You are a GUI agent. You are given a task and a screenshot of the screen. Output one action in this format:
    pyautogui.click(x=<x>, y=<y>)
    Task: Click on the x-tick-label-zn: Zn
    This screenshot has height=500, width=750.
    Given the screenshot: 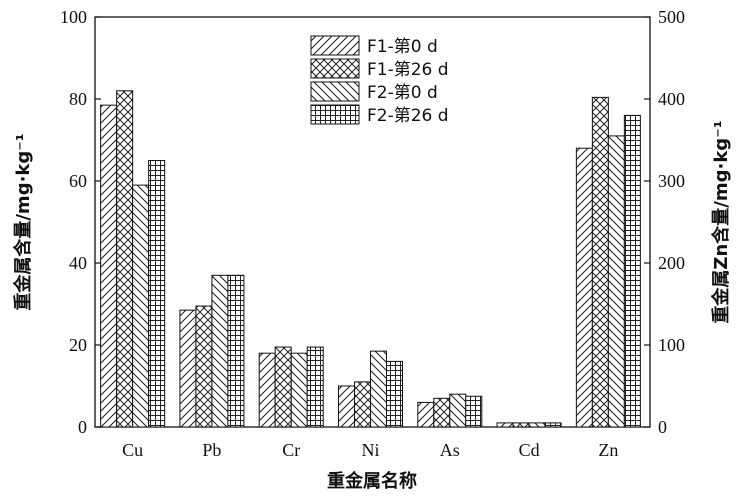 What is the action you would take?
    pyautogui.click(x=608, y=450)
    